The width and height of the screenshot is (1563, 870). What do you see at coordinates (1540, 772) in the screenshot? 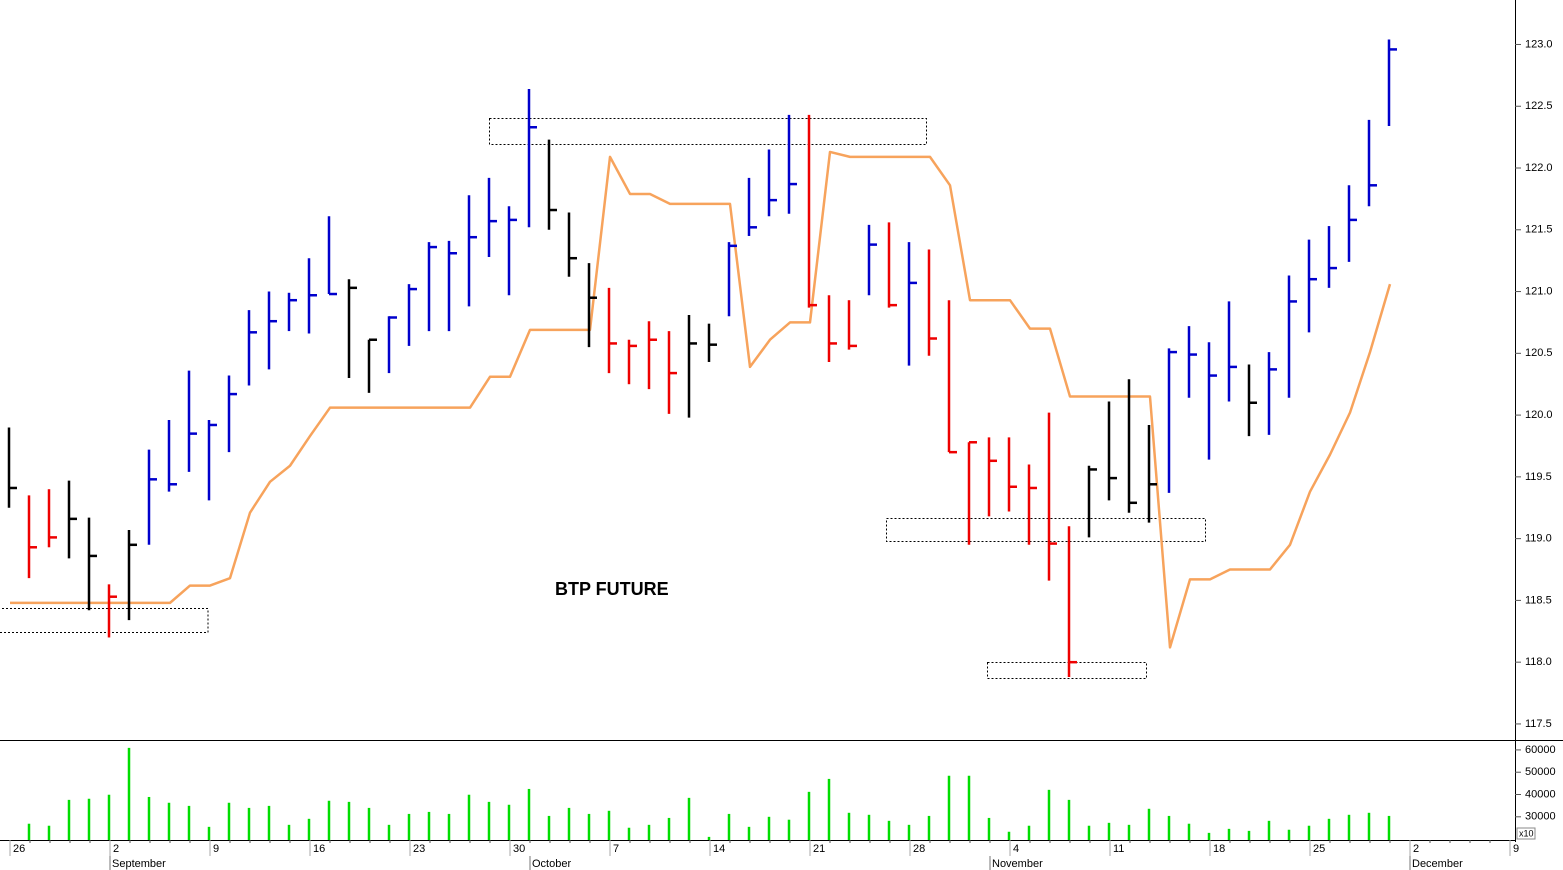
I see `volume-tick-label: 50000` at bounding box center [1540, 772].